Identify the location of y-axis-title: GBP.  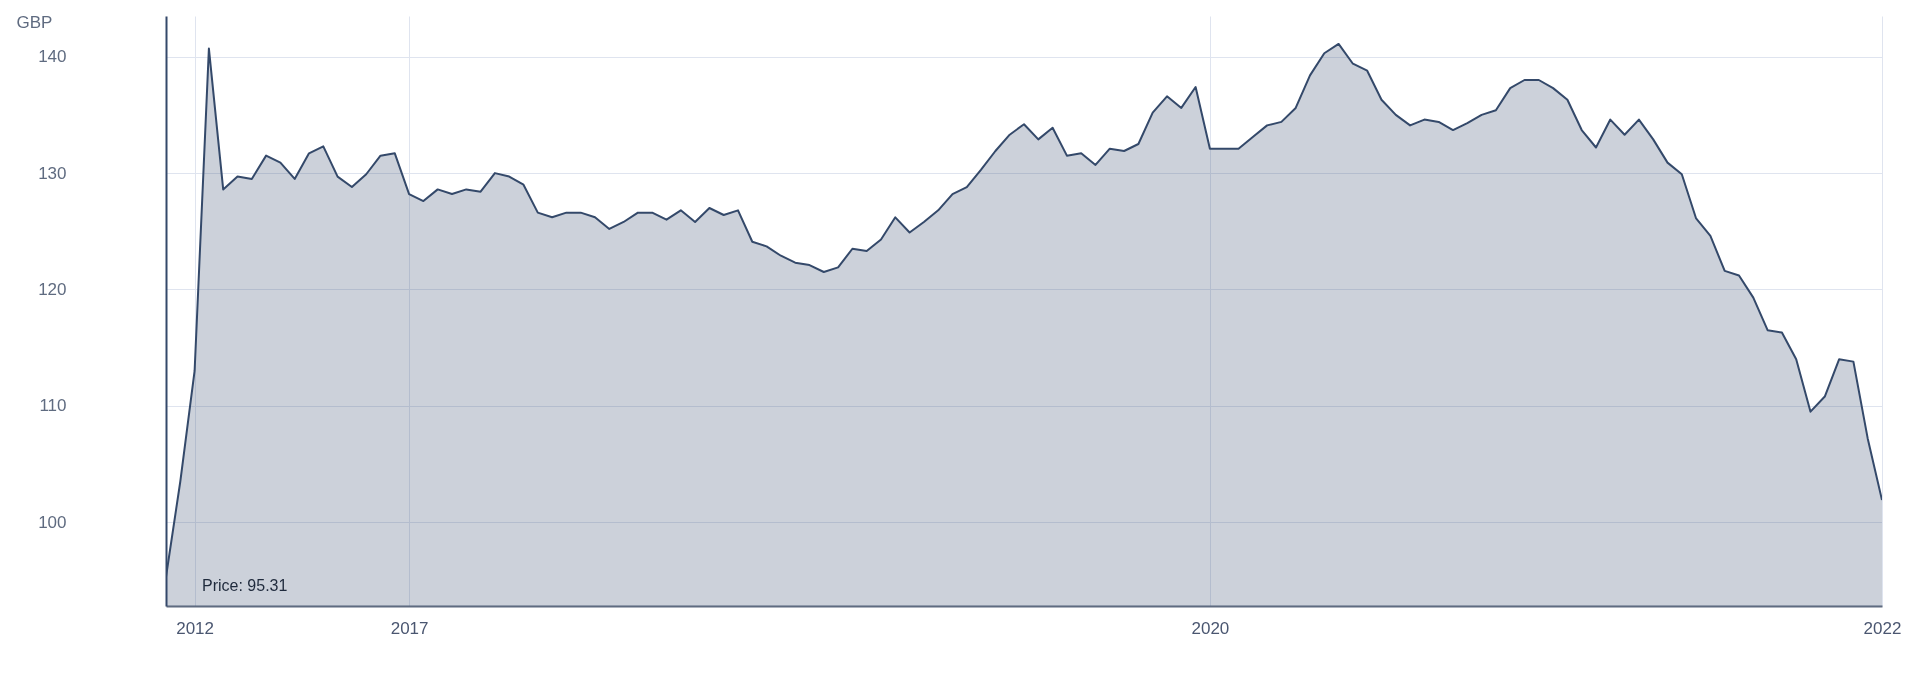
(34, 22).